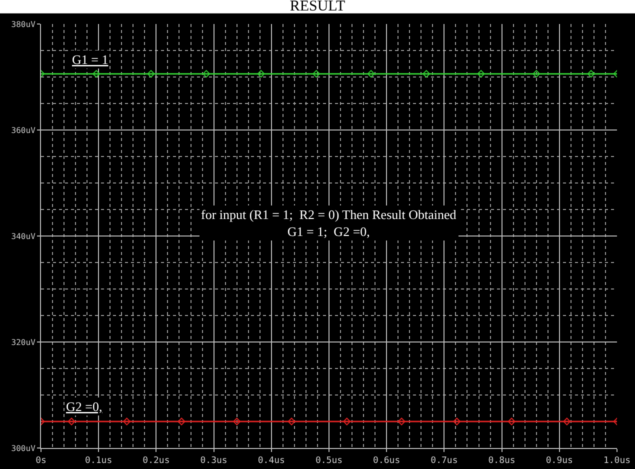 This screenshot has height=469, width=635. What do you see at coordinates (23, 236) in the screenshot?
I see `y-tick-label: 340uV` at bounding box center [23, 236].